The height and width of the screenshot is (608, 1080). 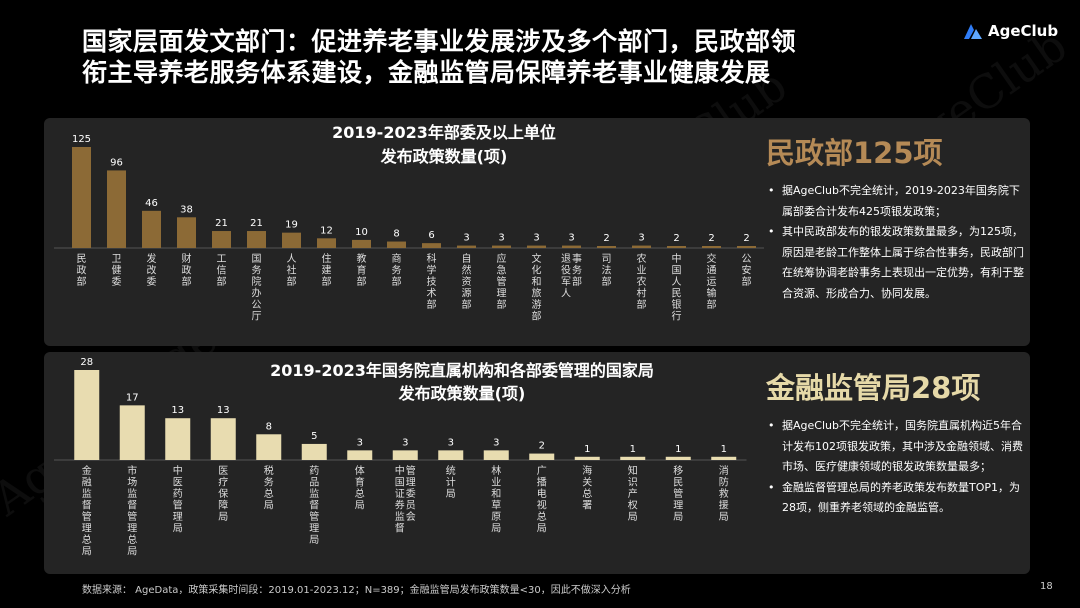 What do you see at coordinates (854, 153) in the screenshot?
I see `headline-civil-affairs: 民政部125项` at bounding box center [854, 153].